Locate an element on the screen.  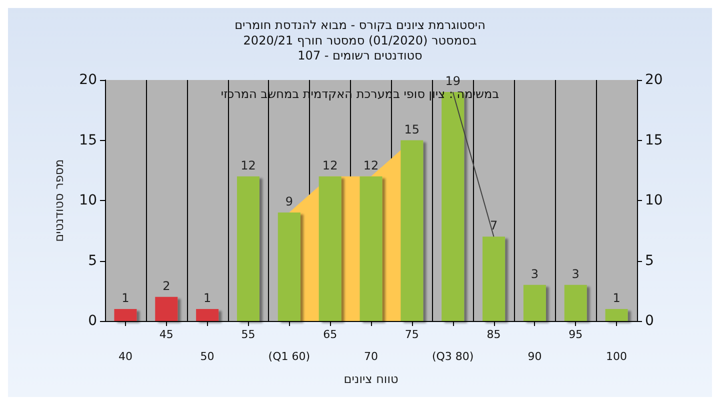
x-tick-label: (Q3 80) is located at coordinates (453, 356).